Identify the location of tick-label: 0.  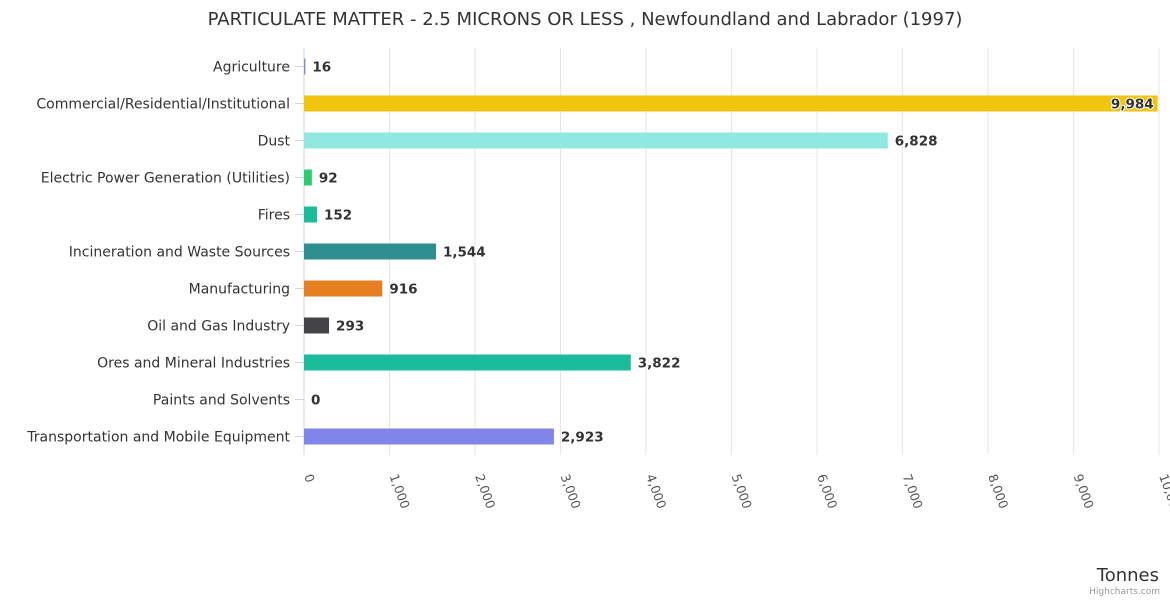
(309, 478).